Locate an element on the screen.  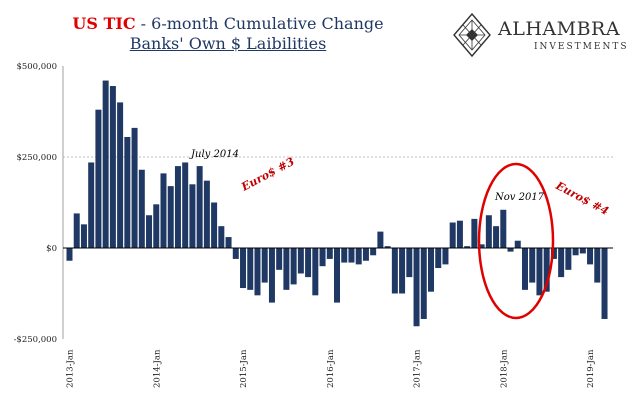
annotation-nov-2017: Nov 2017 is located at coordinates (519, 197).